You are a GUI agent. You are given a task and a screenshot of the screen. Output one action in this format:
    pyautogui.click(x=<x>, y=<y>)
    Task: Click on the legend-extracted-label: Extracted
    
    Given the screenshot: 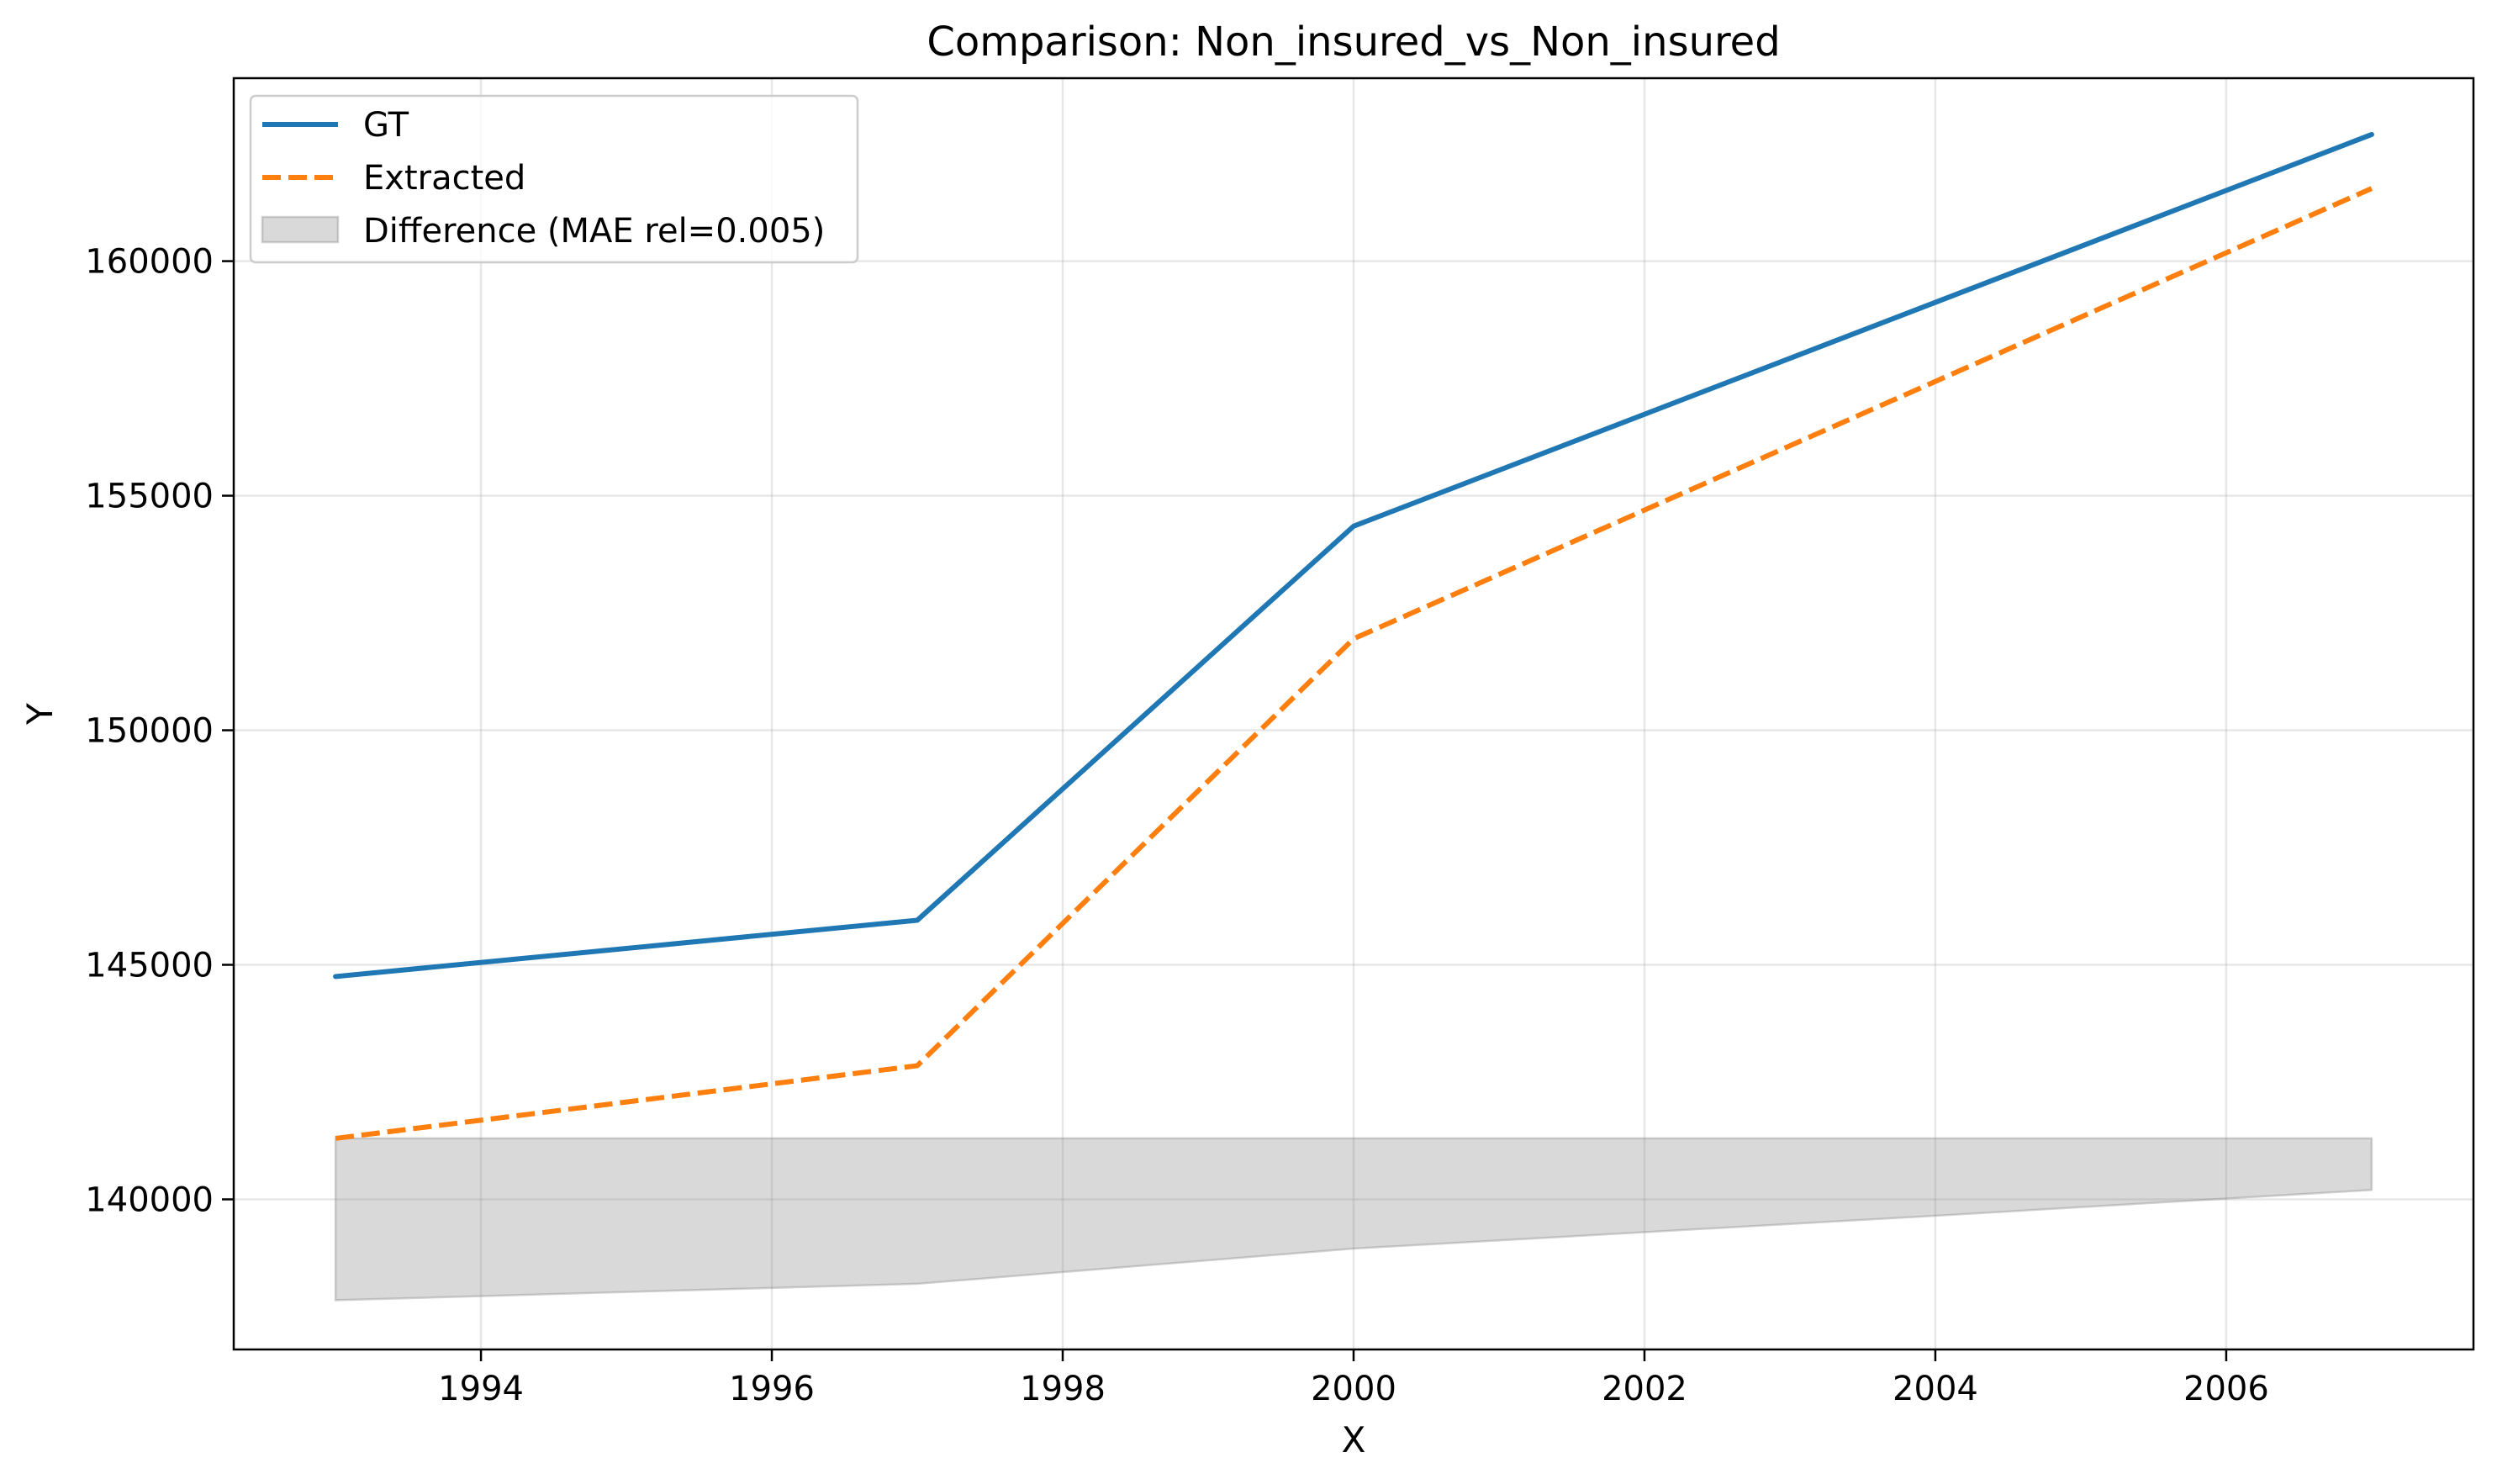 What is the action you would take?
    pyautogui.click(x=444, y=178)
    